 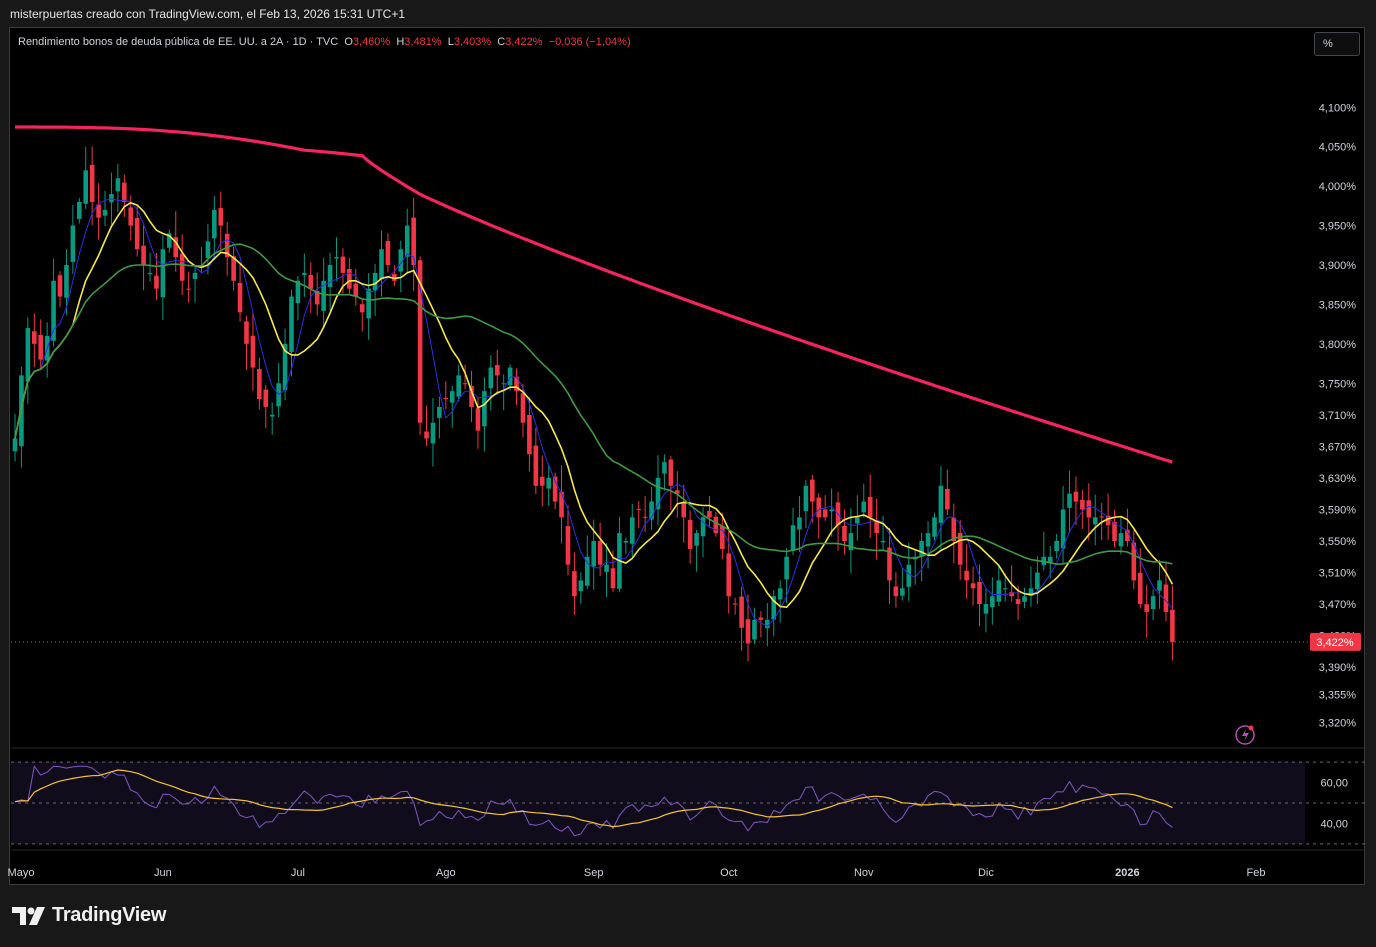 I want to click on rsi-ma-line, so click(x=593, y=798).